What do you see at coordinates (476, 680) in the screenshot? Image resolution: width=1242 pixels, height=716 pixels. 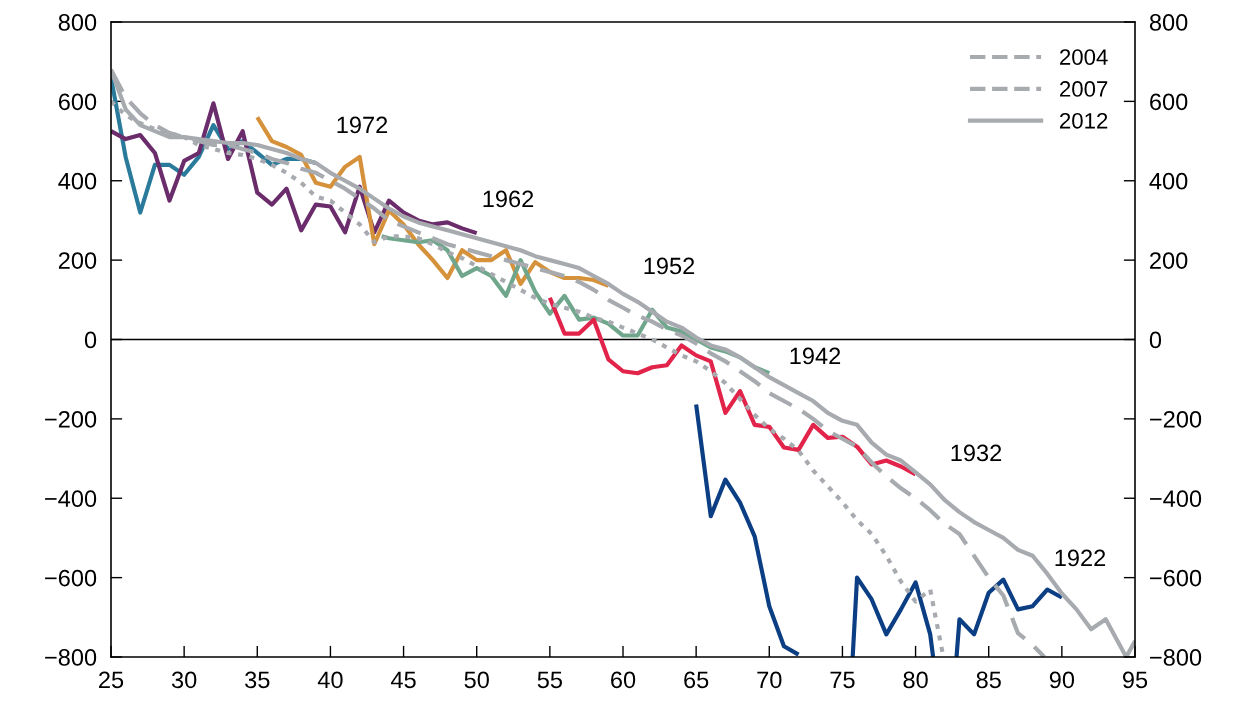 I see `x-tick-label: 50` at bounding box center [476, 680].